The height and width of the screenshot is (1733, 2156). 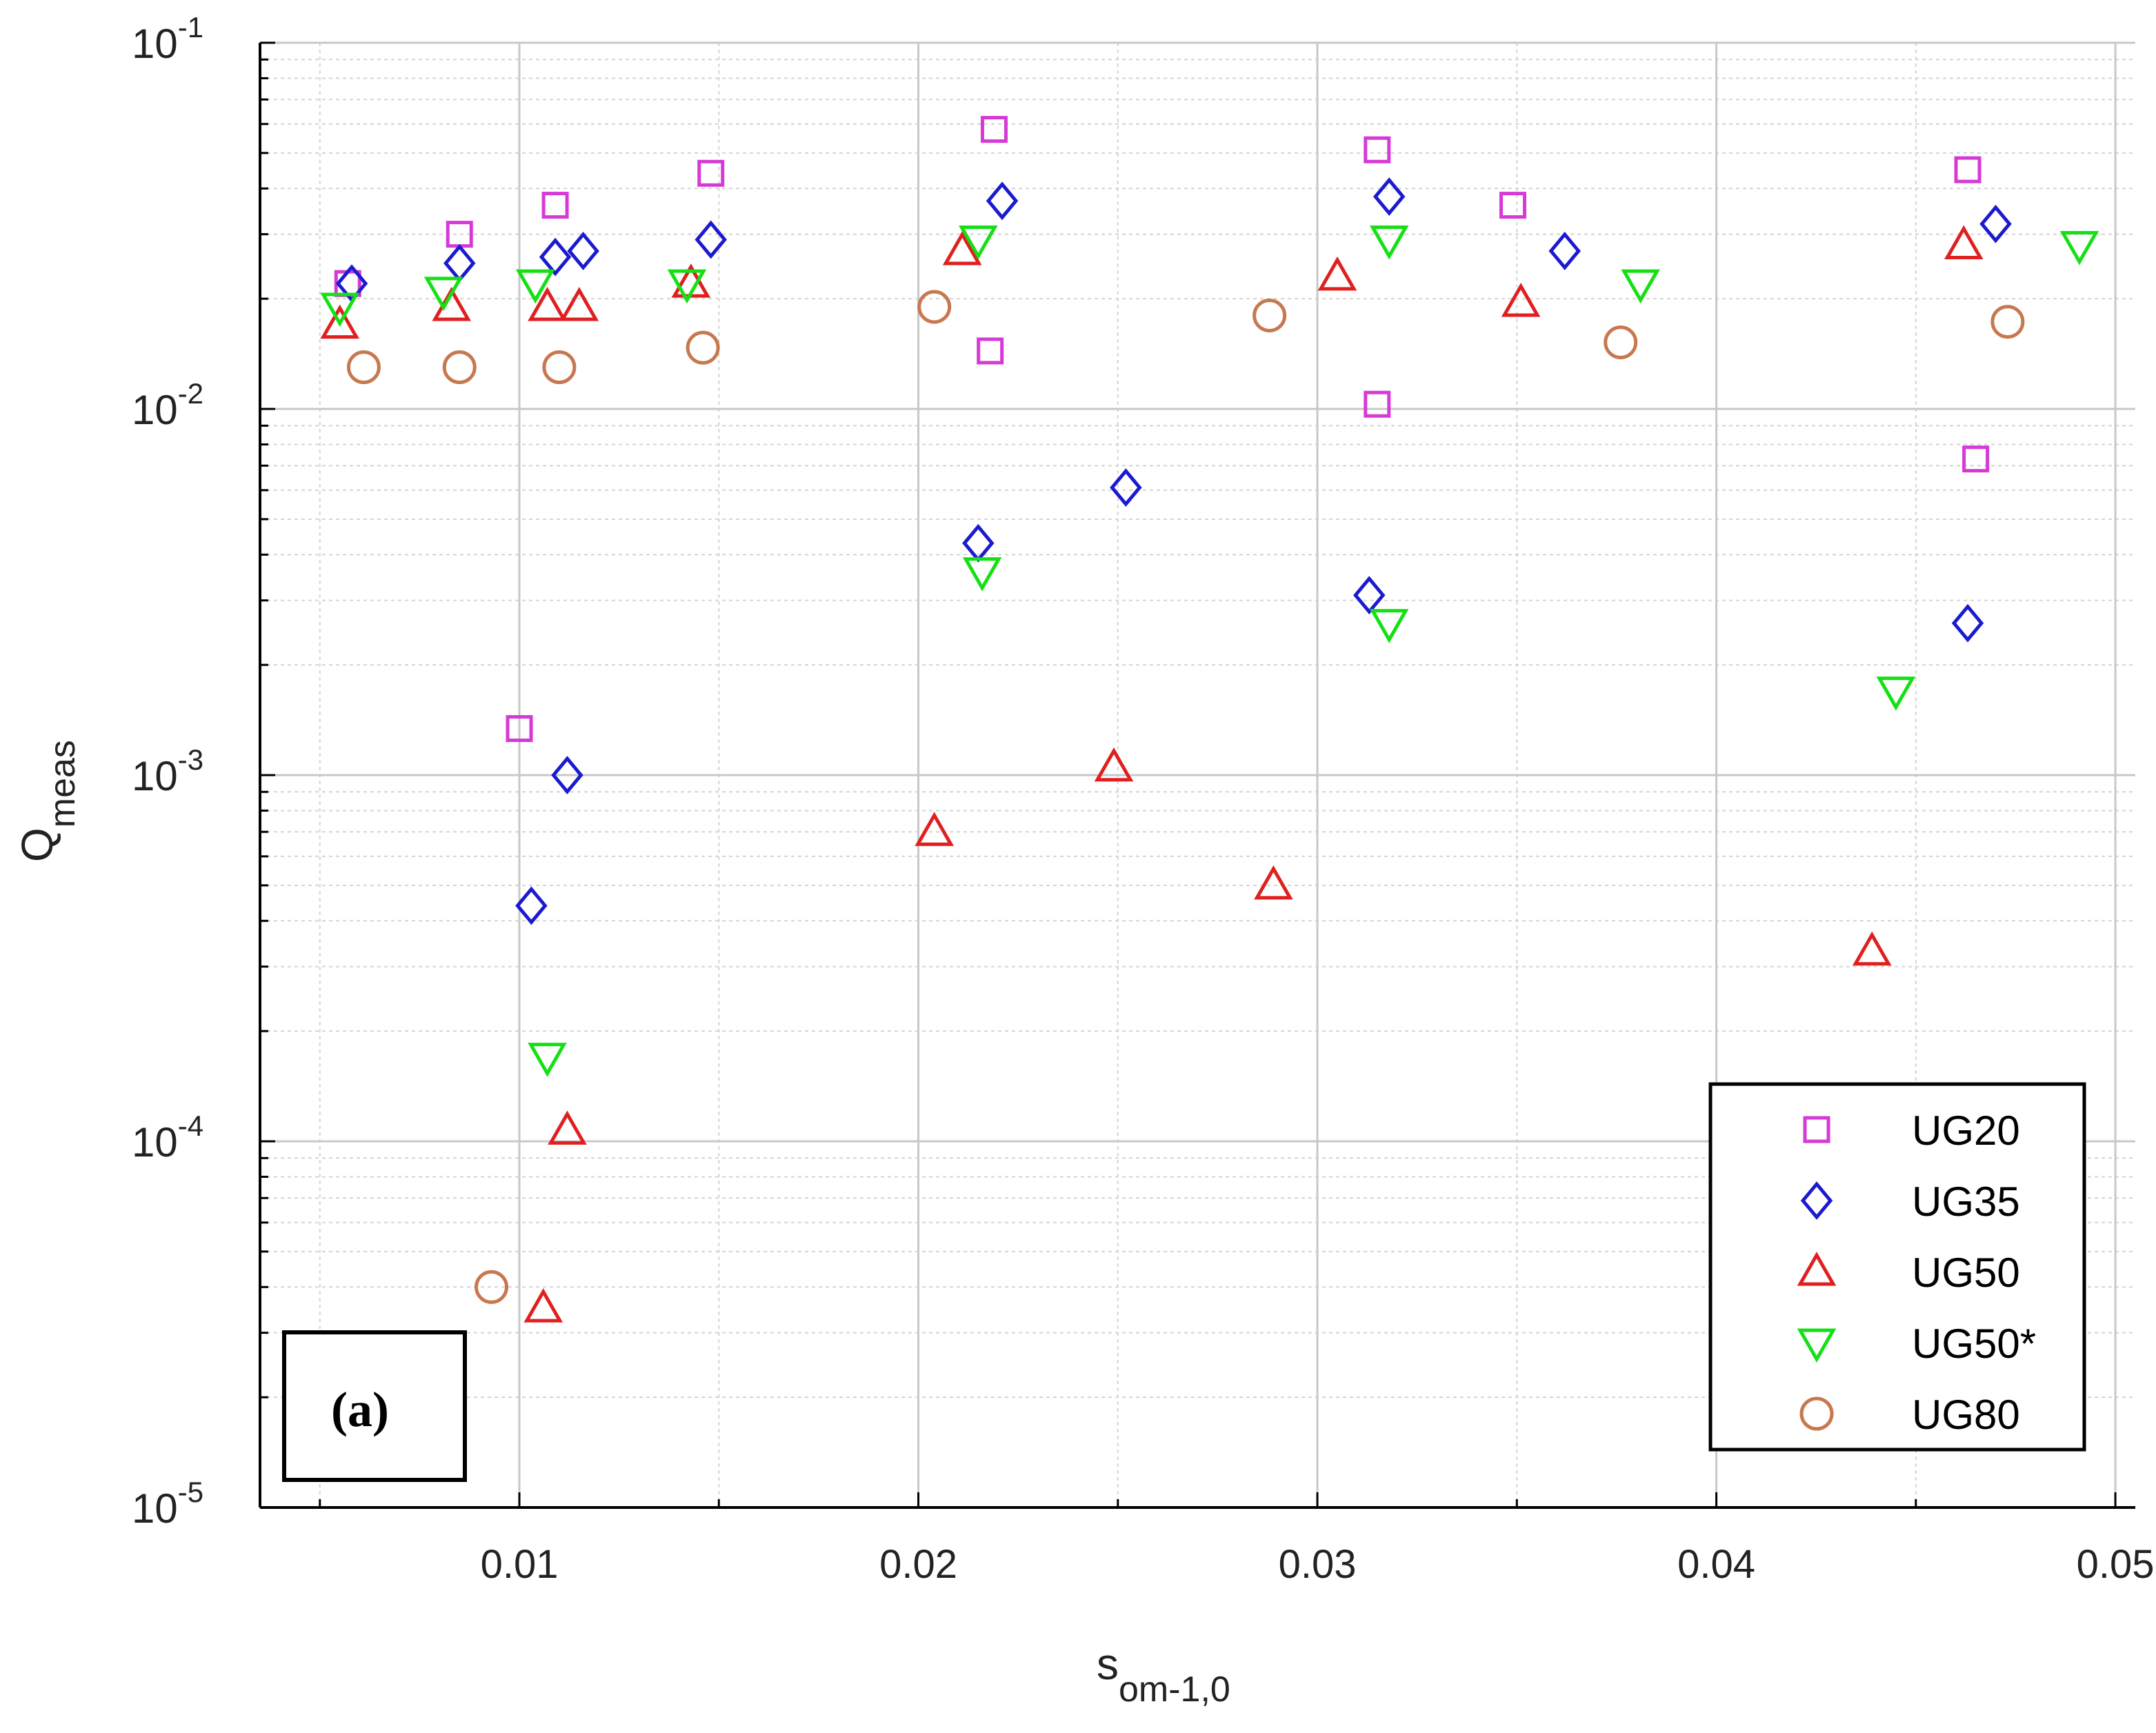 What do you see at coordinates (1910, 1202) in the screenshot?
I see `legend-entry: UG35` at bounding box center [1910, 1202].